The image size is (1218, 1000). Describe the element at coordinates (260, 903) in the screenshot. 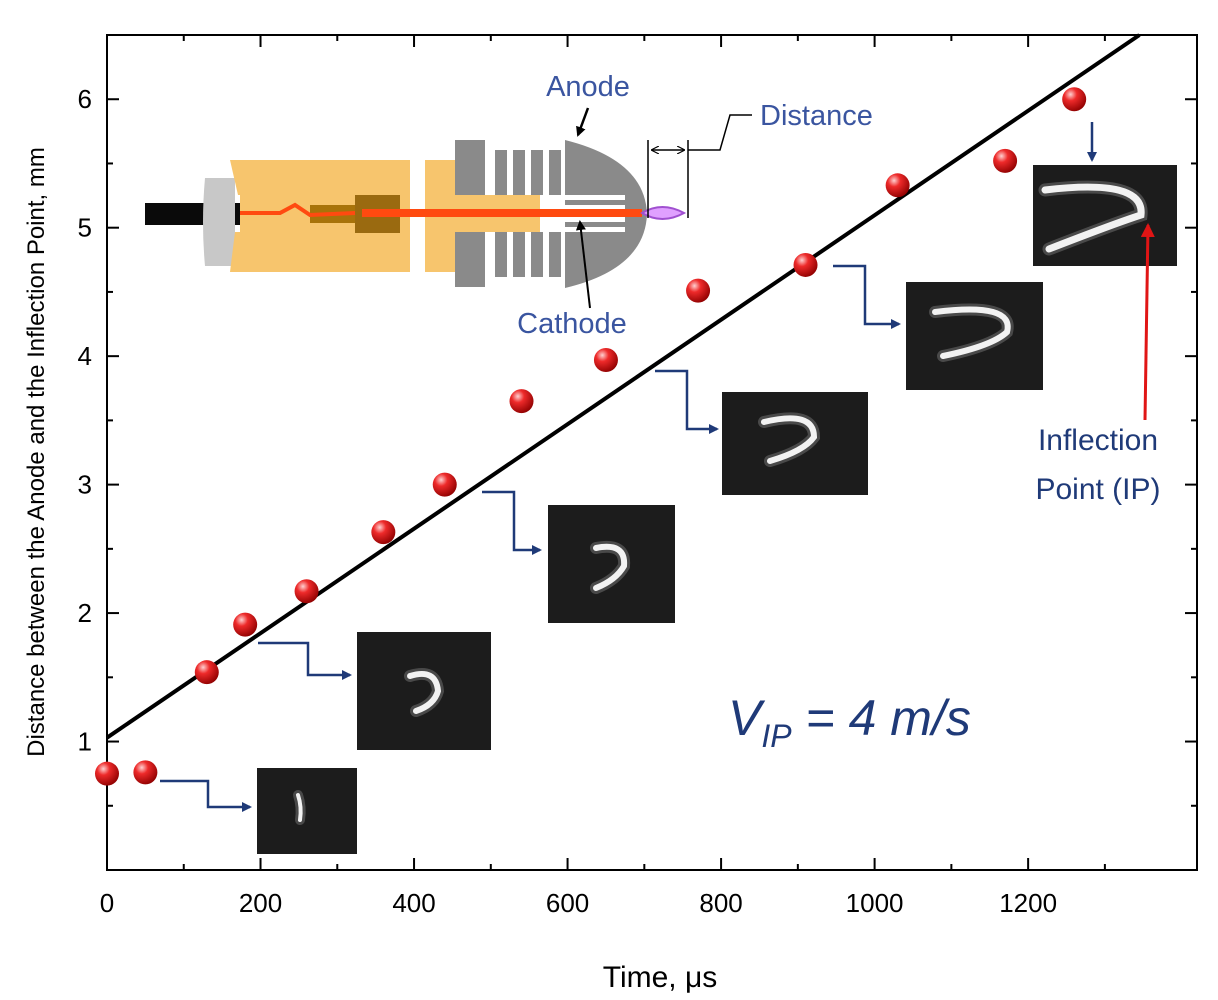

I see `x-tick-label: 200` at that location.